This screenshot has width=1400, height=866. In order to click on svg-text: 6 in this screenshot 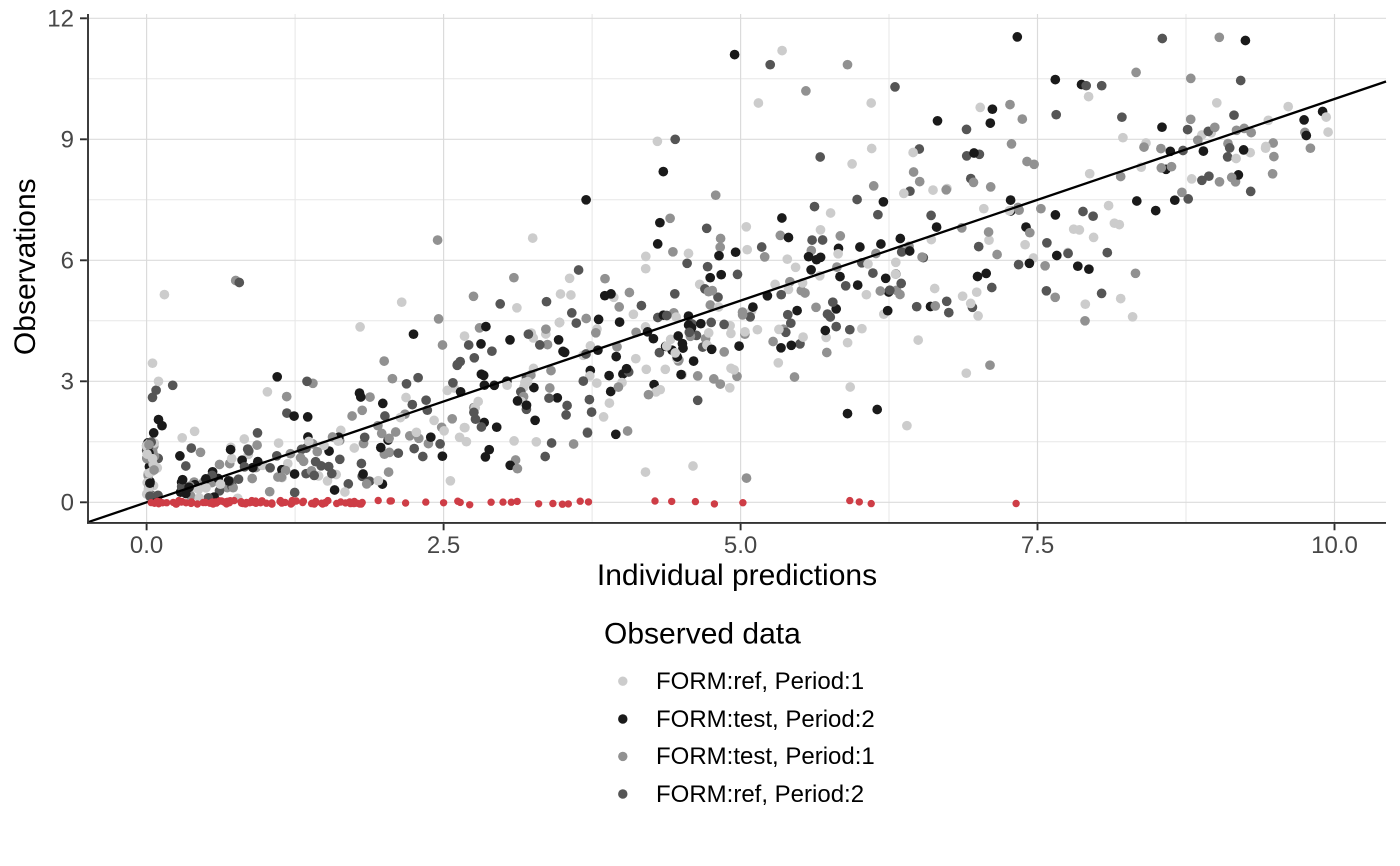, I will do `click(67, 261)`.